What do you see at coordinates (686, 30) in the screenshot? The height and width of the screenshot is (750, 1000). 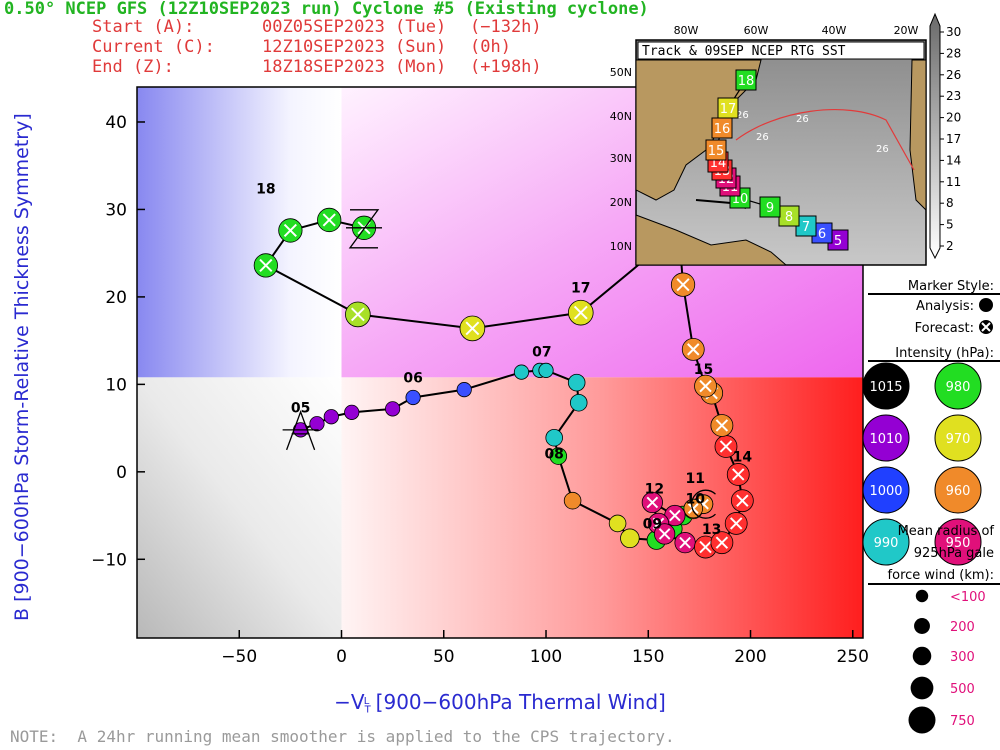 I see `lon-tick-label: 80W` at bounding box center [686, 30].